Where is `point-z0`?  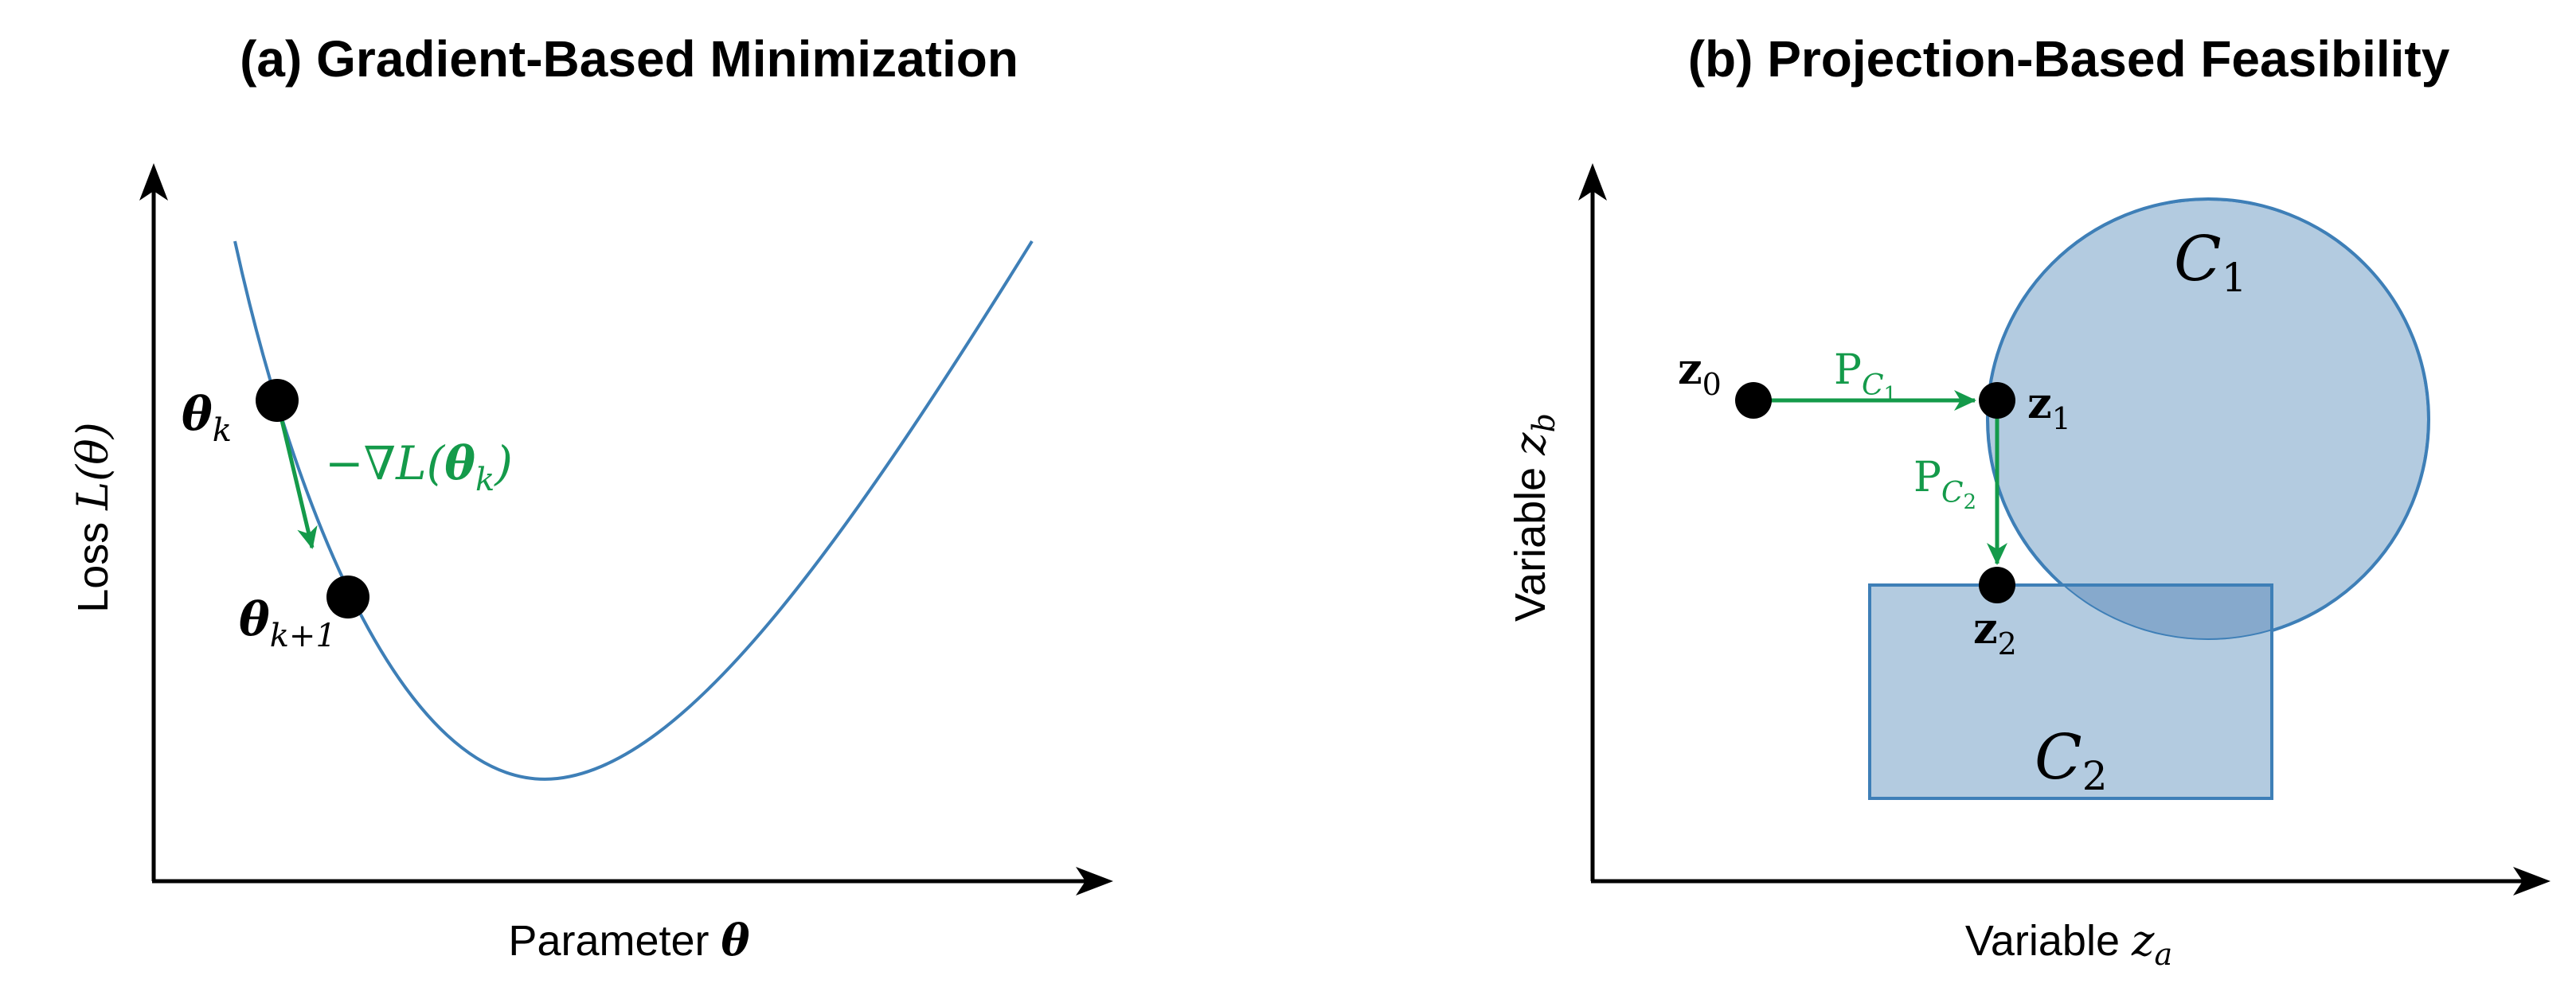
point-z0 is located at coordinates (1753, 401).